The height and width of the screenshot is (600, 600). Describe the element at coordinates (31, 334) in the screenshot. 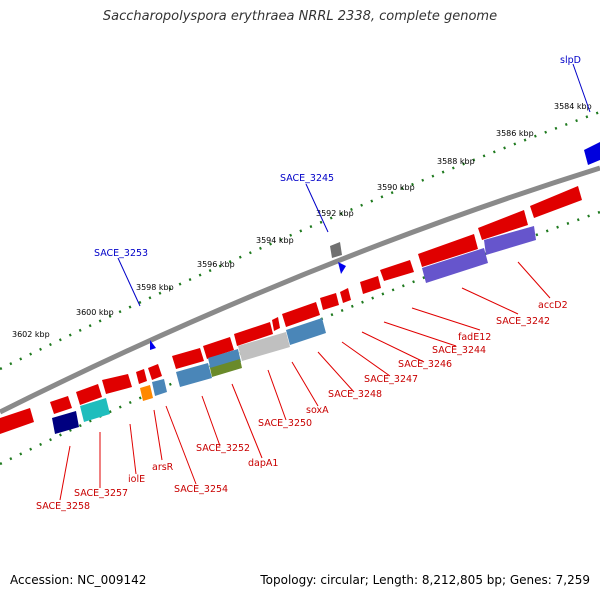

I see `kbp-label: 3602 kbp` at that location.